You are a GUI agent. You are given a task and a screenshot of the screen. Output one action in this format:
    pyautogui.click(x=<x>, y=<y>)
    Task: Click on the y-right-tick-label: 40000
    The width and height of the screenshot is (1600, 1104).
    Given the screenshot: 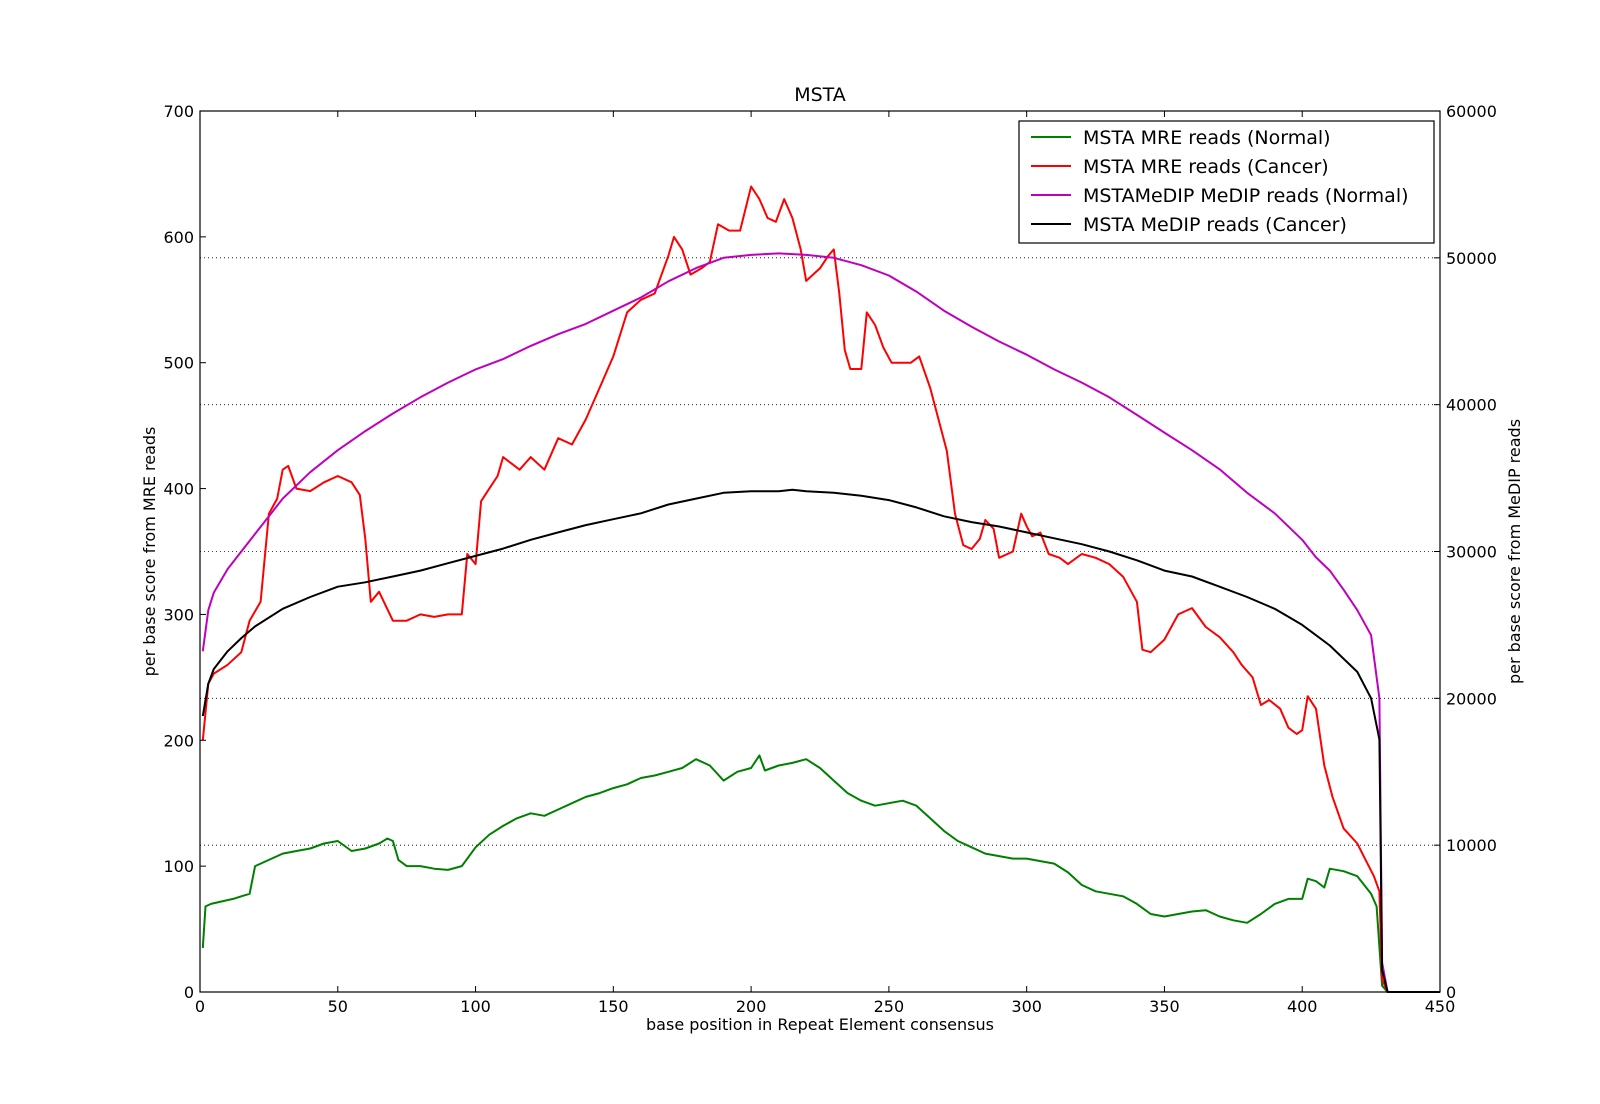 What is the action you would take?
    pyautogui.click(x=1471, y=405)
    